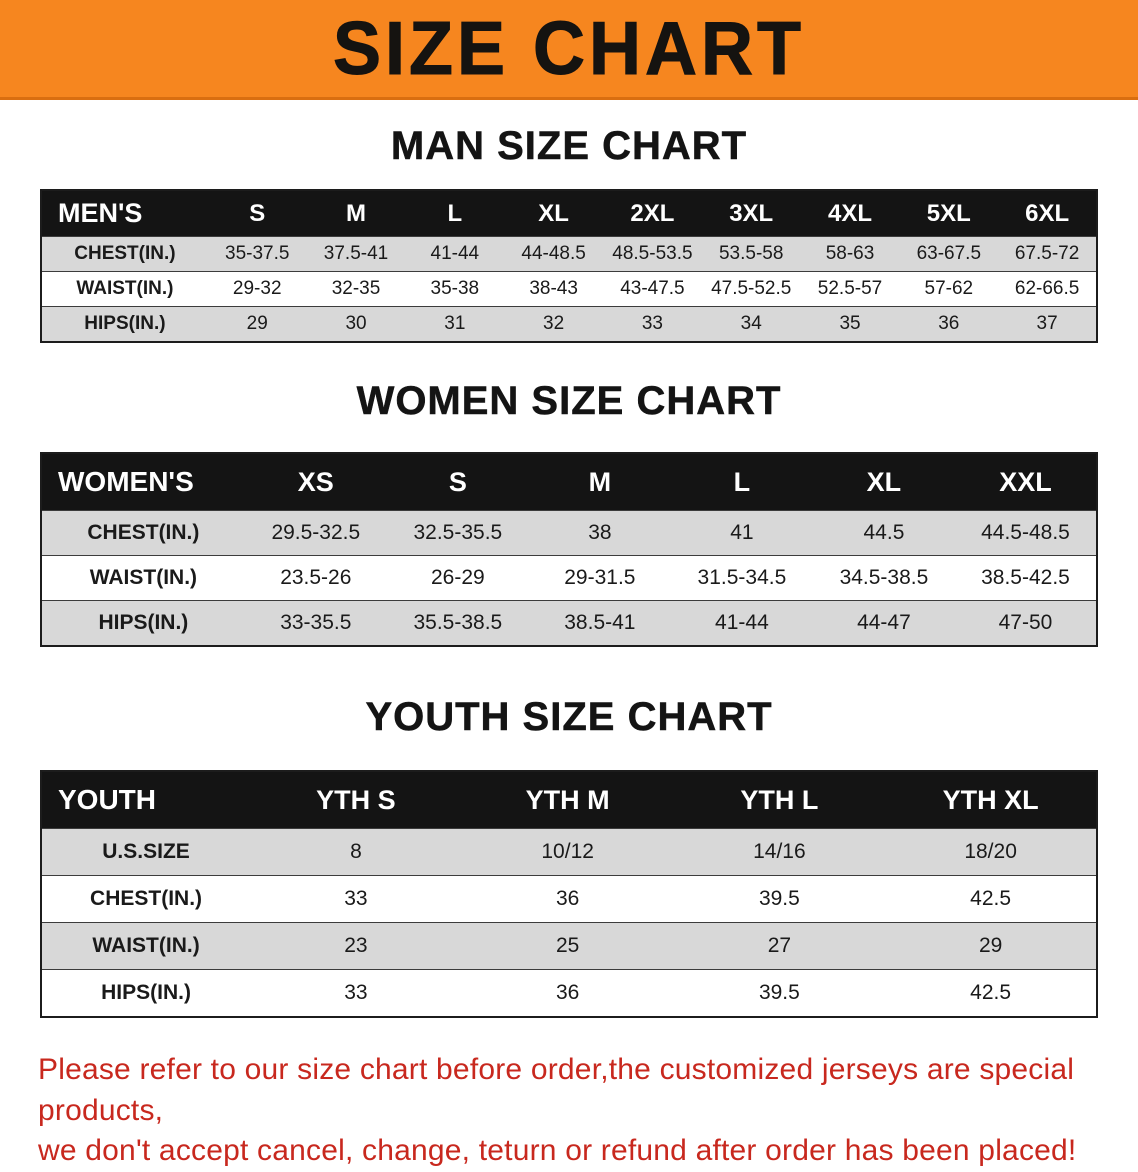  I want to click on table-cell: 30, so click(356, 323).